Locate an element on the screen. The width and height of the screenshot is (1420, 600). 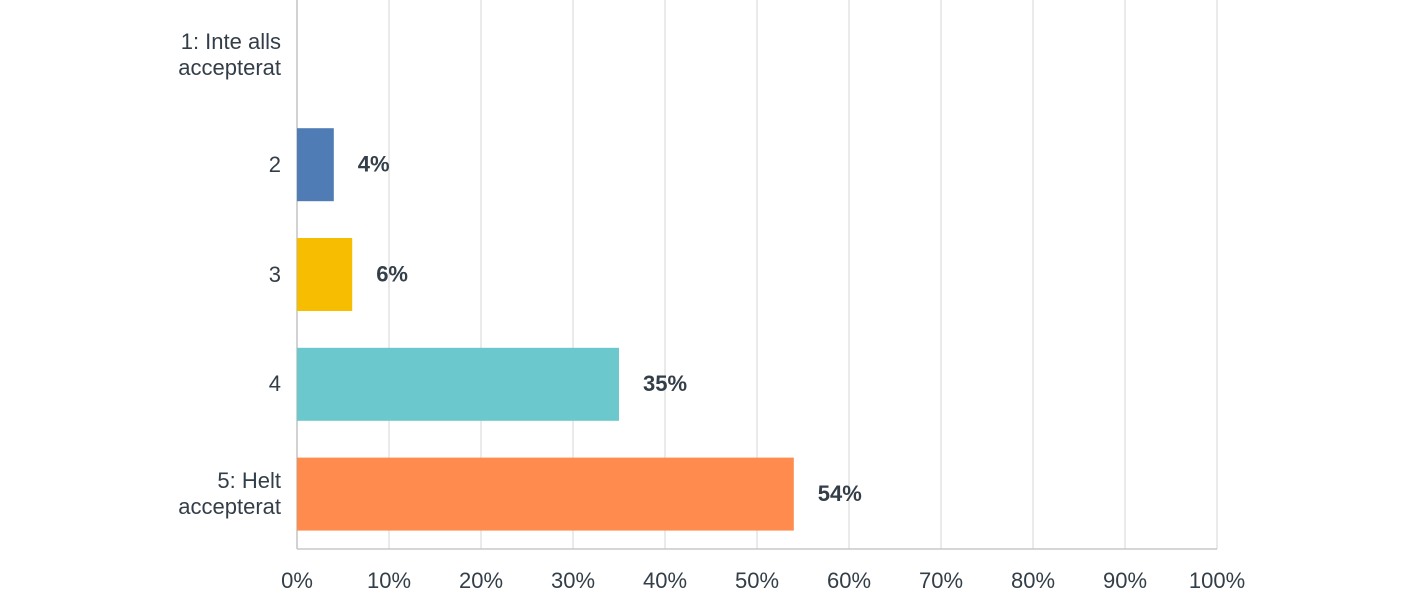
y-tick-label: 1: Inte alls accepterat is located at coordinates (229, 54).